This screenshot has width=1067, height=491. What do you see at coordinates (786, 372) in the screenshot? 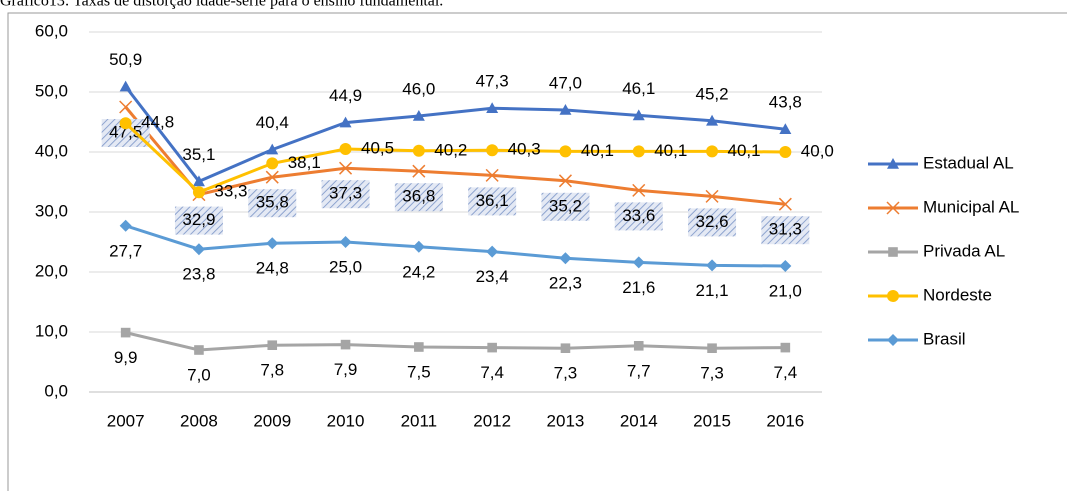
I see `data-label: 7,4` at bounding box center [786, 372].